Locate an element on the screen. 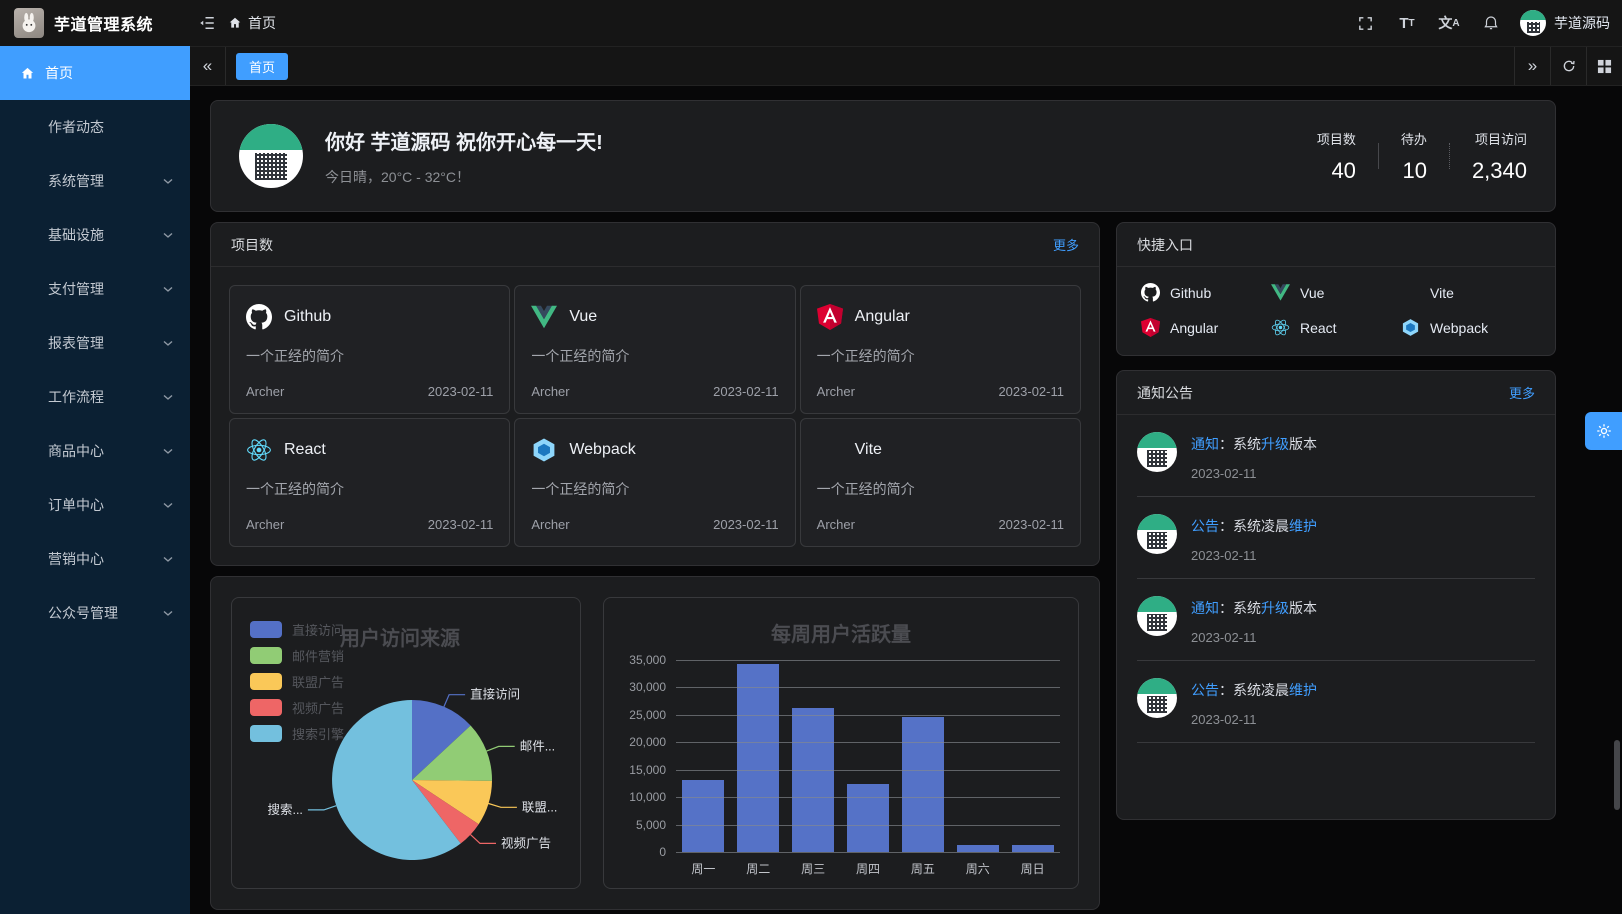  bar-周日 is located at coordinates (1032, 848).